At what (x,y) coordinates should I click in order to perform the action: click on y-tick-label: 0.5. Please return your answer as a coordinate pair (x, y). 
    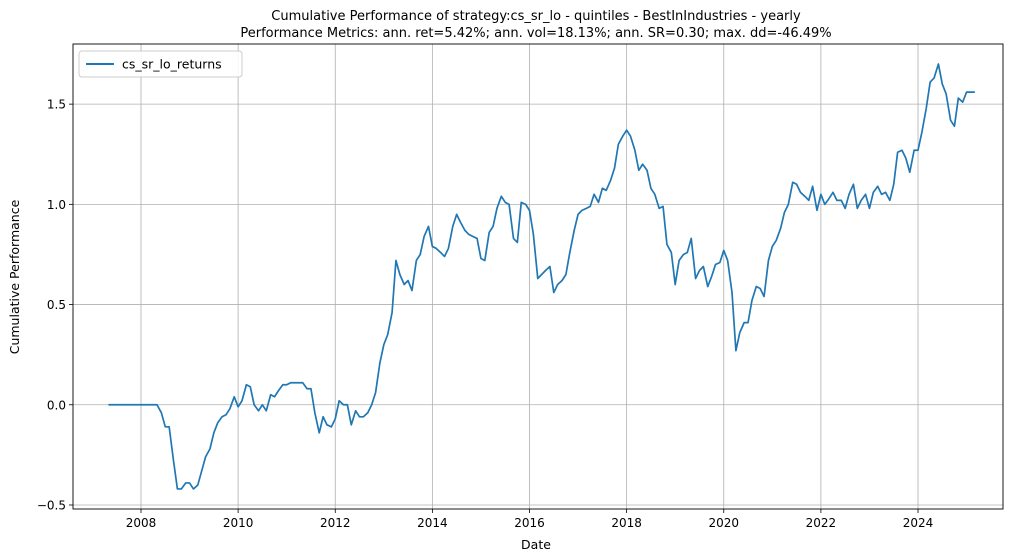
    Looking at the image, I should click on (56, 305).